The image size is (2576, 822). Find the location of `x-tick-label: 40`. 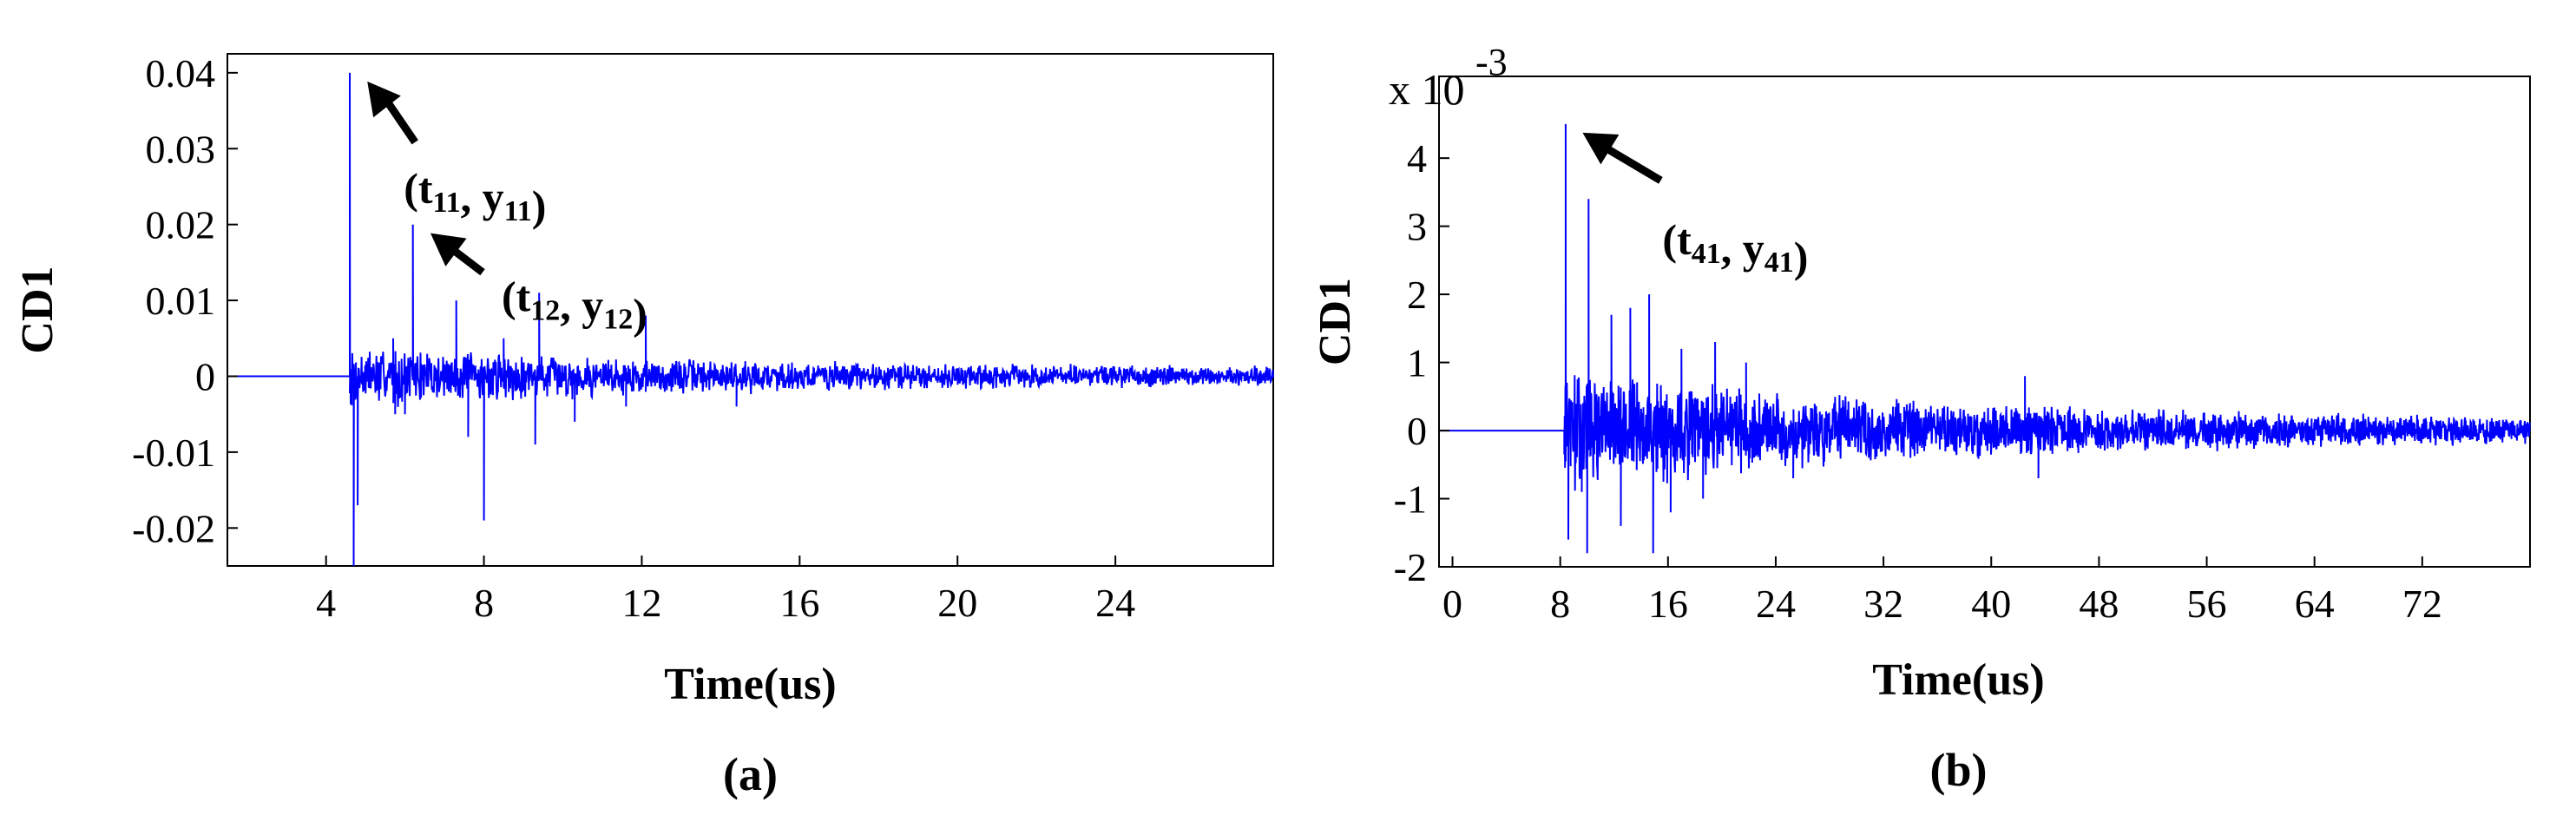

x-tick-label: 40 is located at coordinates (1991, 604).